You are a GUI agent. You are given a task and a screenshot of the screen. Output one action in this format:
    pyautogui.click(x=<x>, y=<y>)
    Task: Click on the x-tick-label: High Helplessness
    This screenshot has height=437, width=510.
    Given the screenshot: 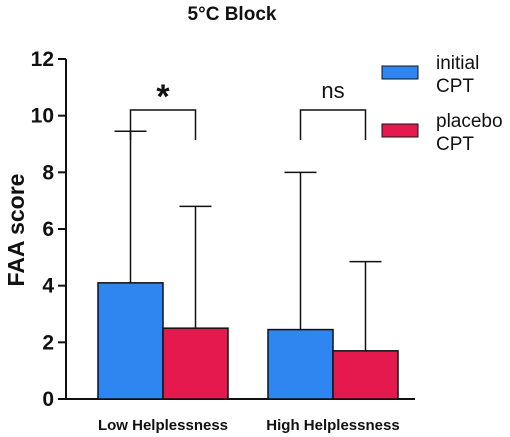 What is the action you would take?
    pyautogui.click(x=332, y=425)
    